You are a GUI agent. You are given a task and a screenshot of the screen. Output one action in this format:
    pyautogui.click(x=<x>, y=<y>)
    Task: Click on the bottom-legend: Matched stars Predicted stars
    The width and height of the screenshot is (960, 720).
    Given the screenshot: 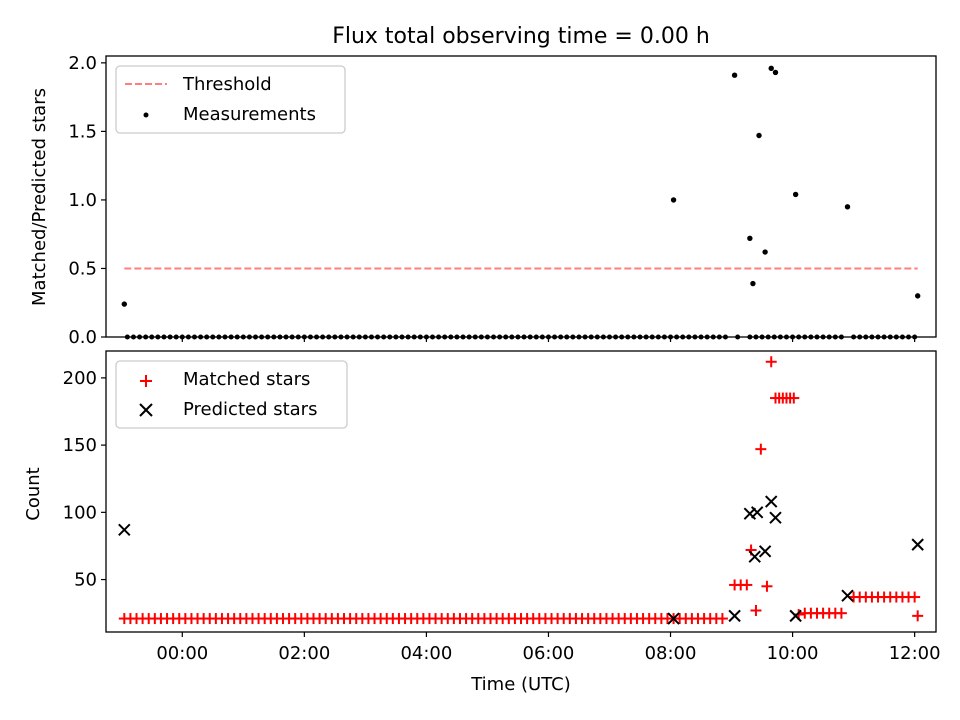 What is the action you would take?
    pyautogui.click(x=231, y=394)
    